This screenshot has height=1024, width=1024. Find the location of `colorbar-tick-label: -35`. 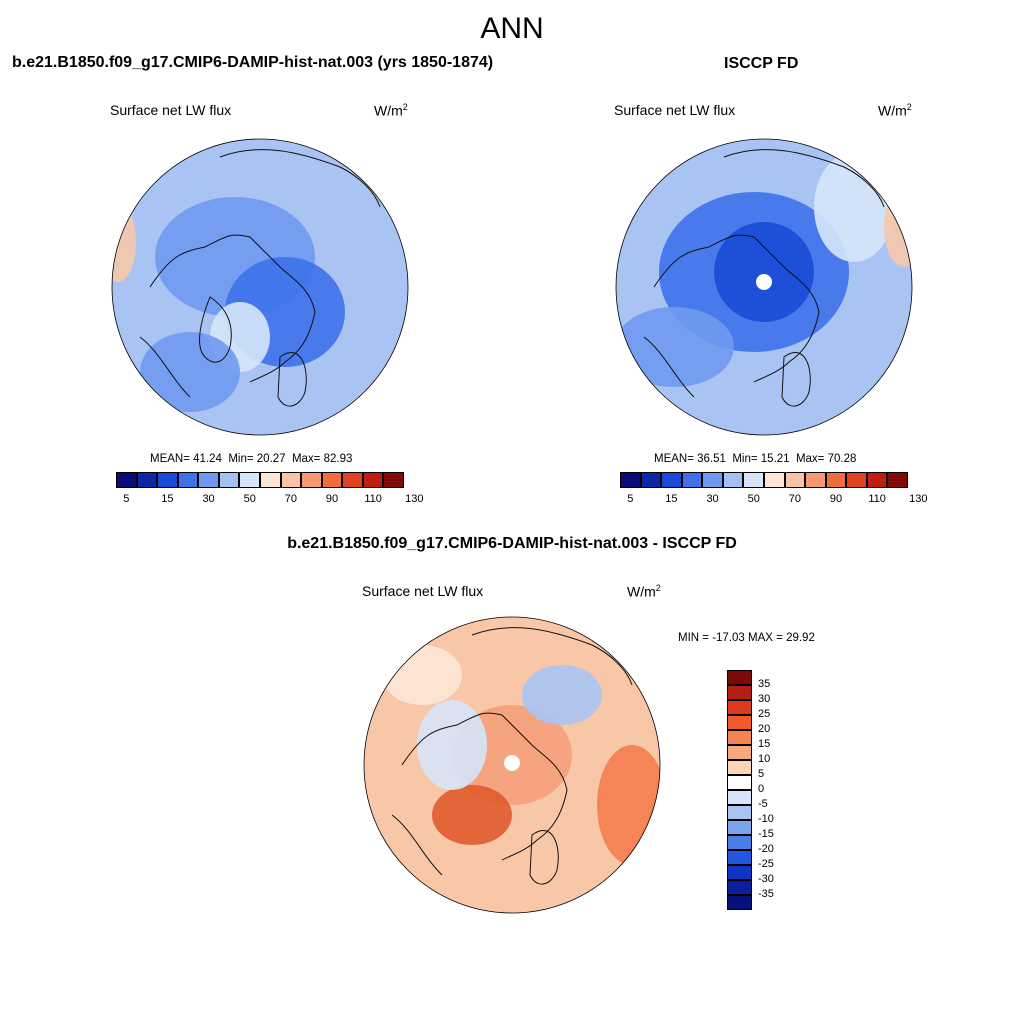

colorbar-tick-label: -35 is located at coordinates (766, 894).